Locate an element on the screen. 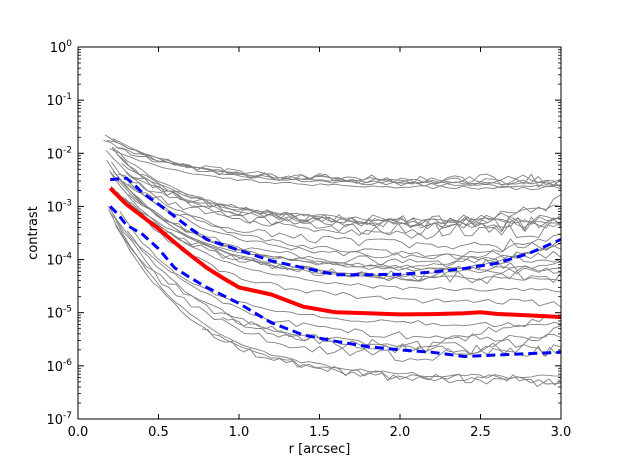  x-tick-label: 0.0 is located at coordinates (78, 432).